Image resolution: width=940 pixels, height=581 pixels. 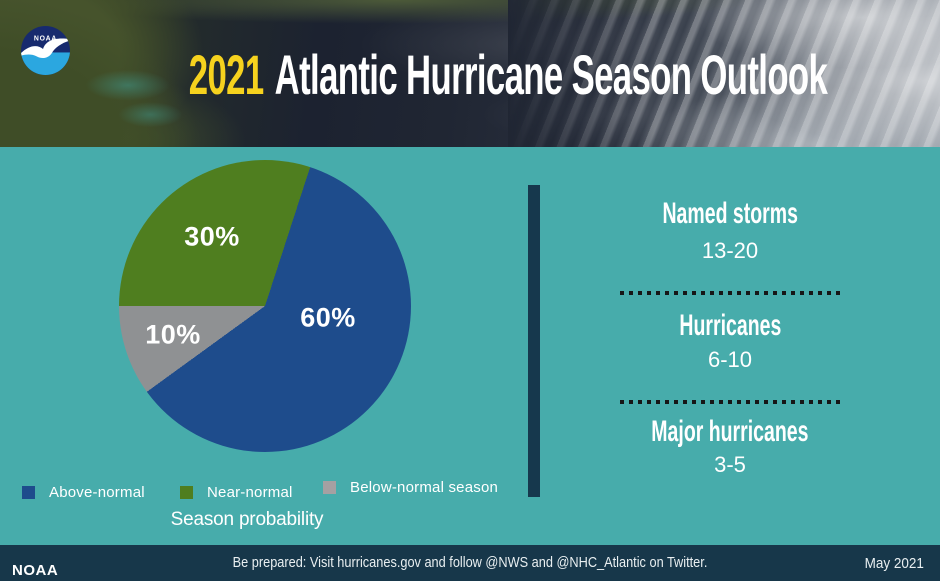 What do you see at coordinates (730, 213) in the screenshot?
I see `outlook-label-named-storms: Named storms` at bounding box center [730, 213].